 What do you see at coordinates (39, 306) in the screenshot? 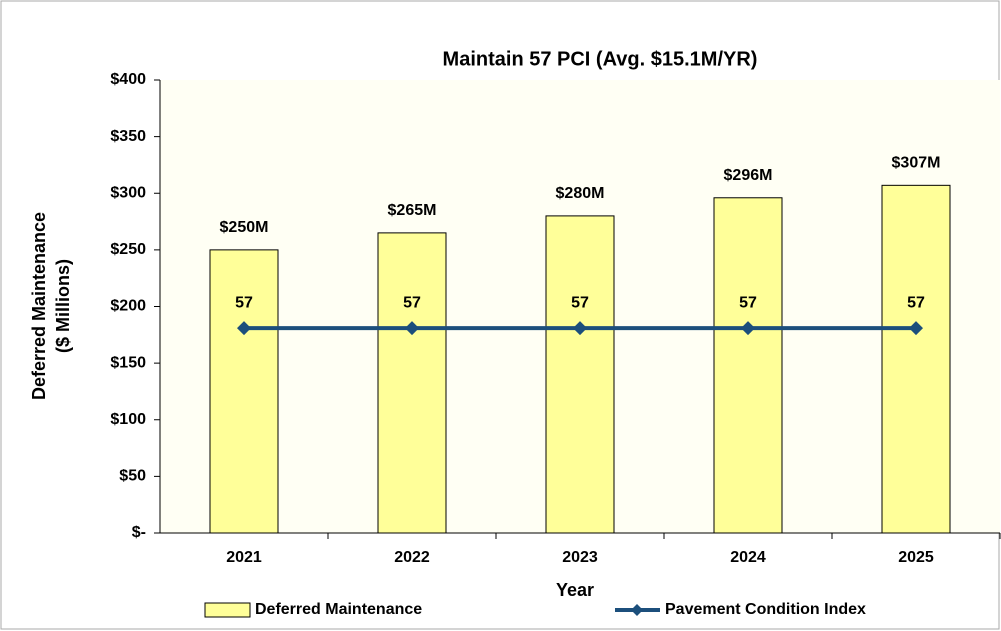
I see `y-axis-label: Deferred Maintenance` at bounding box center [39, 306].